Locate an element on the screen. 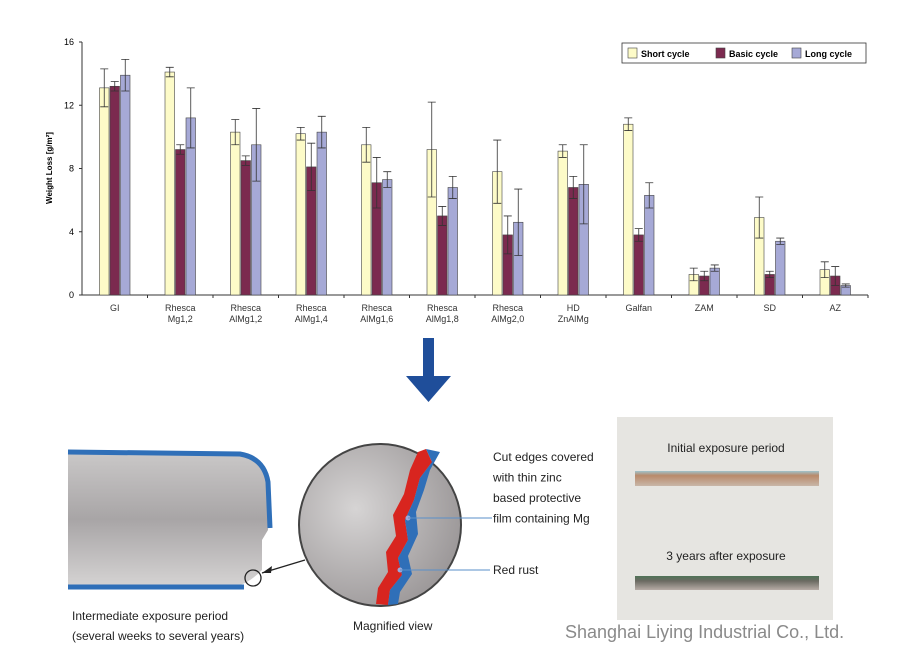 The height and width of the screenshot is (665, 908). section-caption: Intermediate exposure period is located at coordinates (150, 616).